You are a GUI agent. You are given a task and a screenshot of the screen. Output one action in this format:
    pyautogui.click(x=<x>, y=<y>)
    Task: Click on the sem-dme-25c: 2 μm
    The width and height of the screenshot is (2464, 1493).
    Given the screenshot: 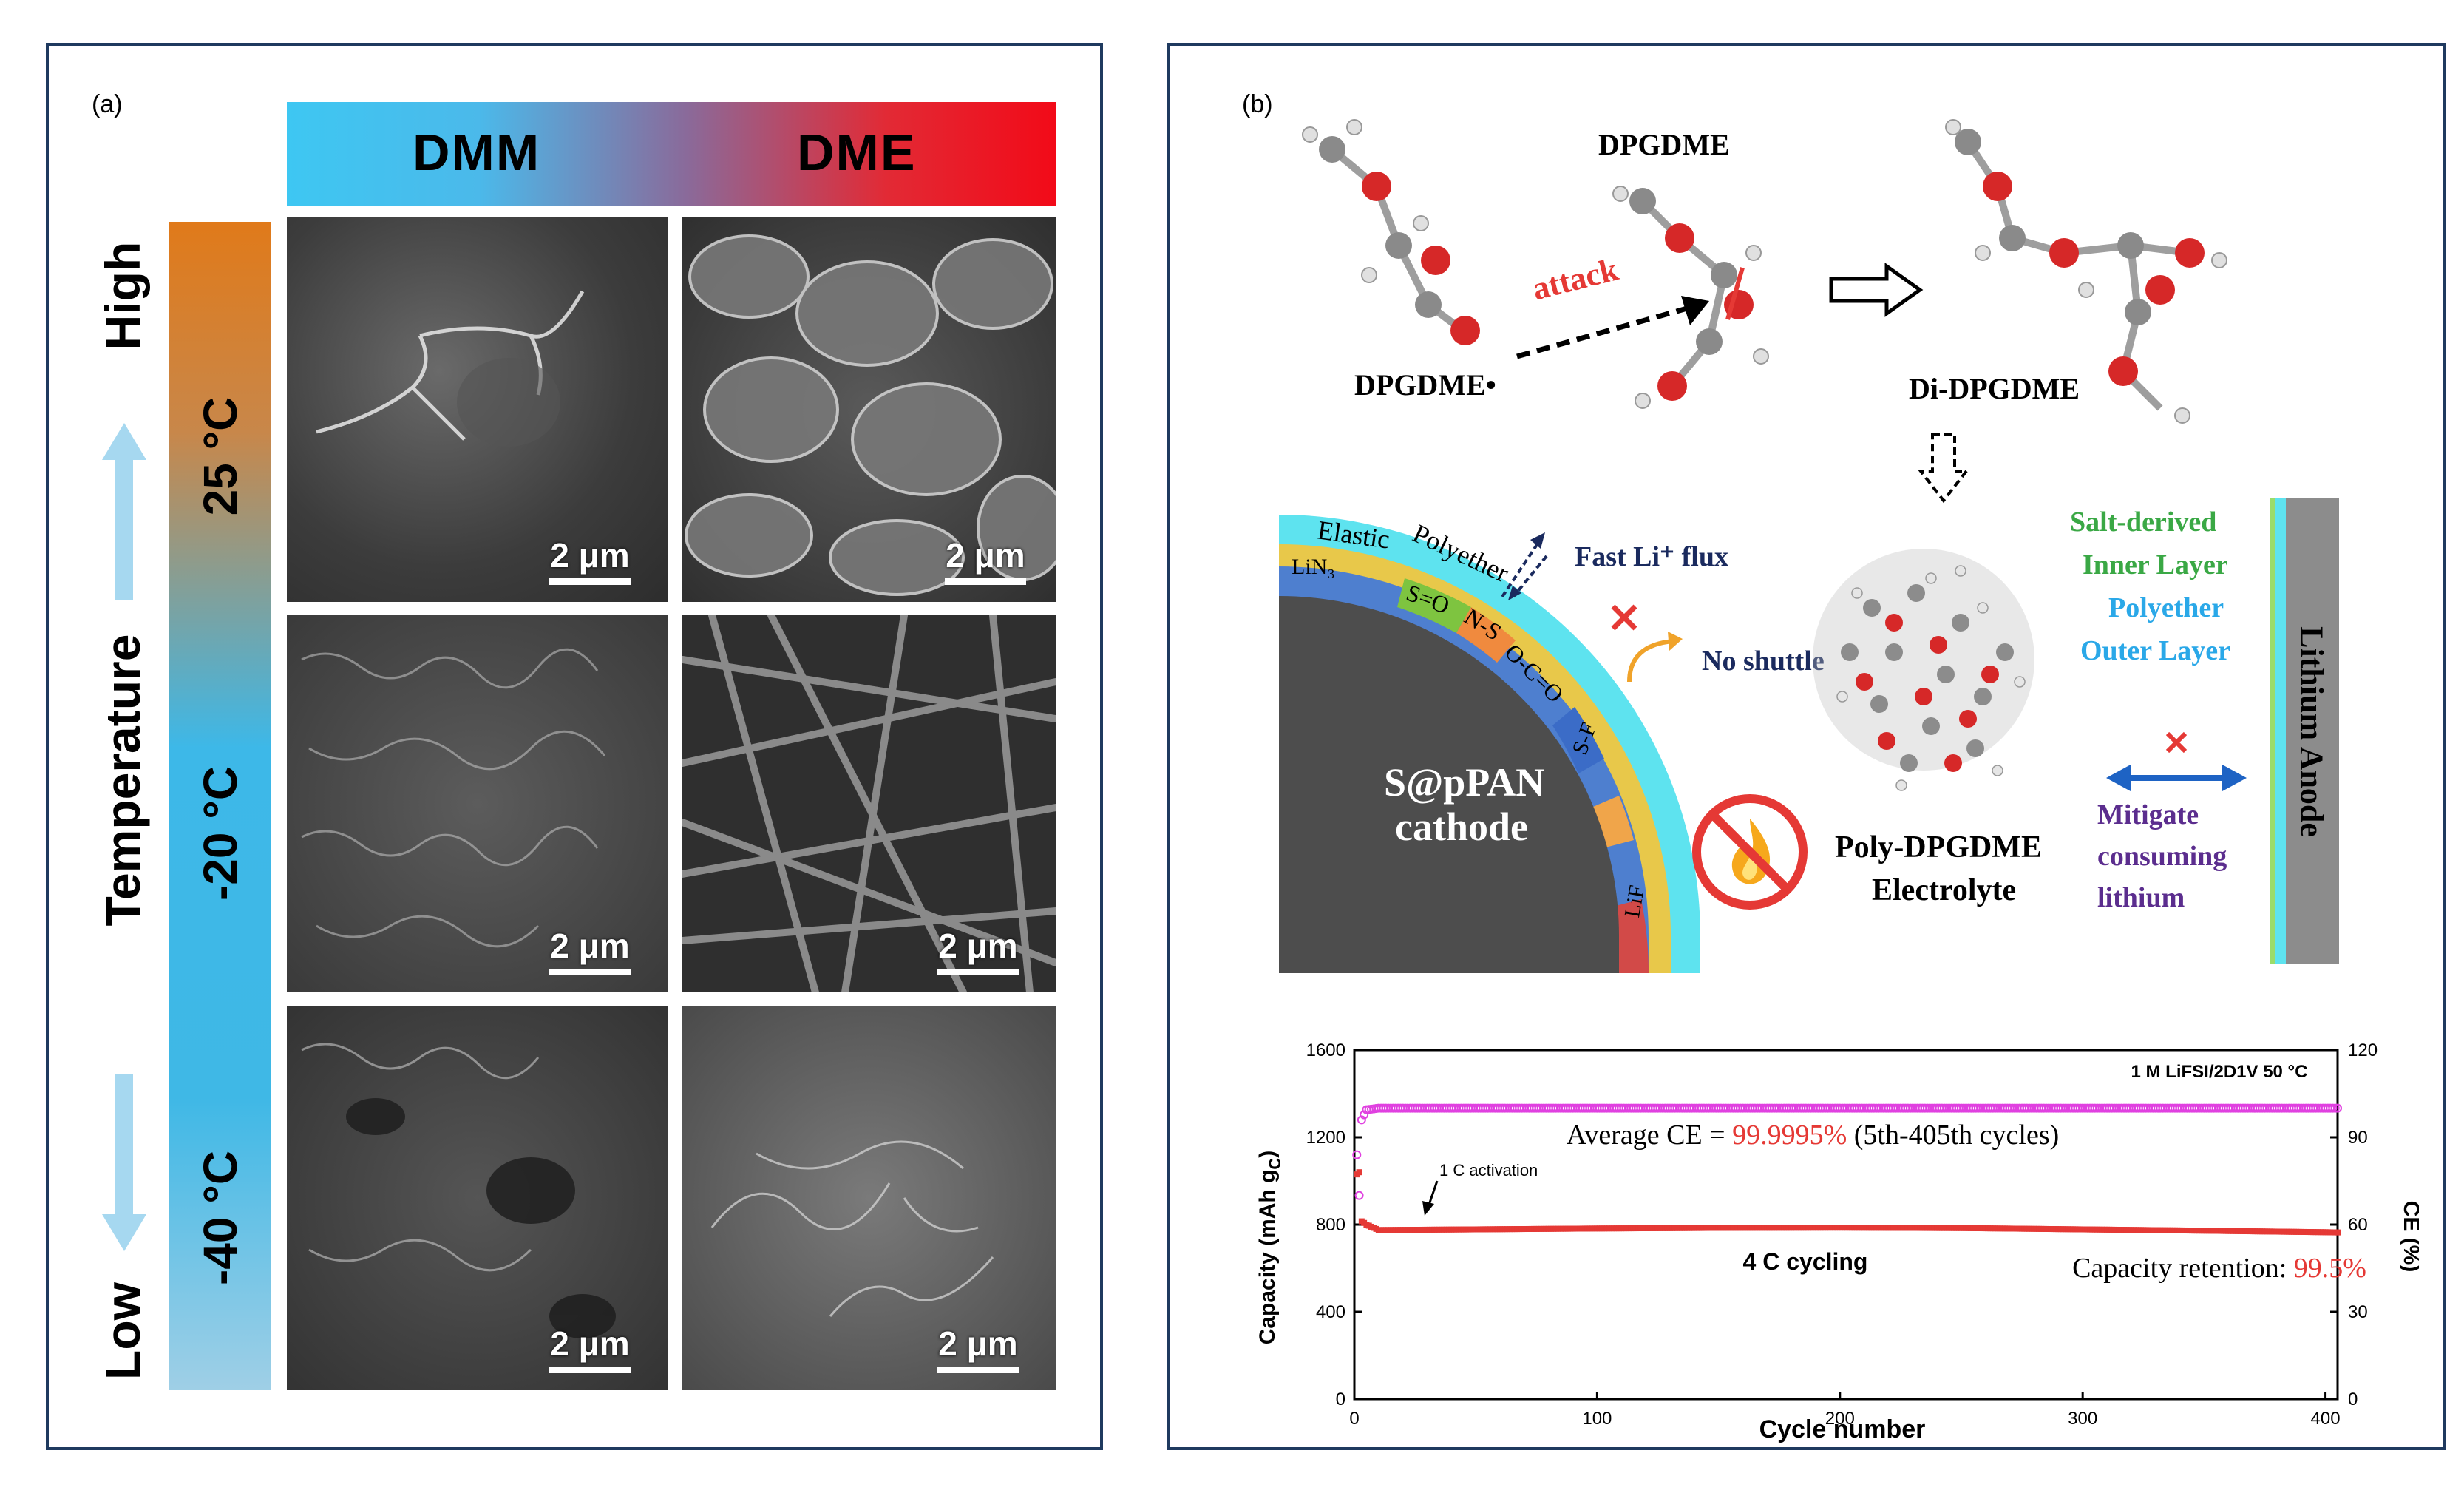 What is the action you would take?
    pyautogui.click(x=869, y=409)
    